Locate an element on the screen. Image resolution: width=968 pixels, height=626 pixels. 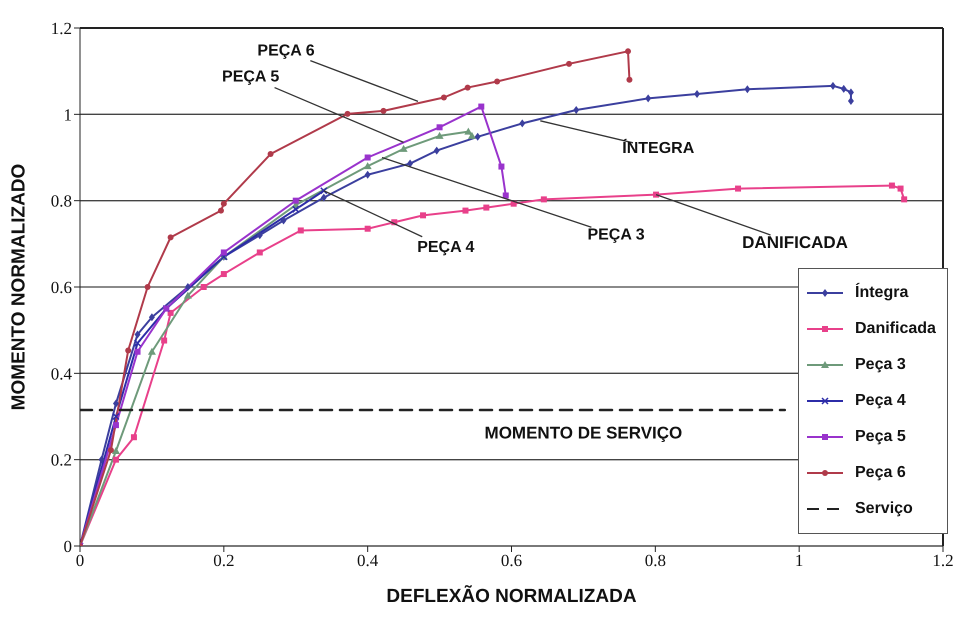
legend-label: Peça 4 is located at coordinates (880, 401).